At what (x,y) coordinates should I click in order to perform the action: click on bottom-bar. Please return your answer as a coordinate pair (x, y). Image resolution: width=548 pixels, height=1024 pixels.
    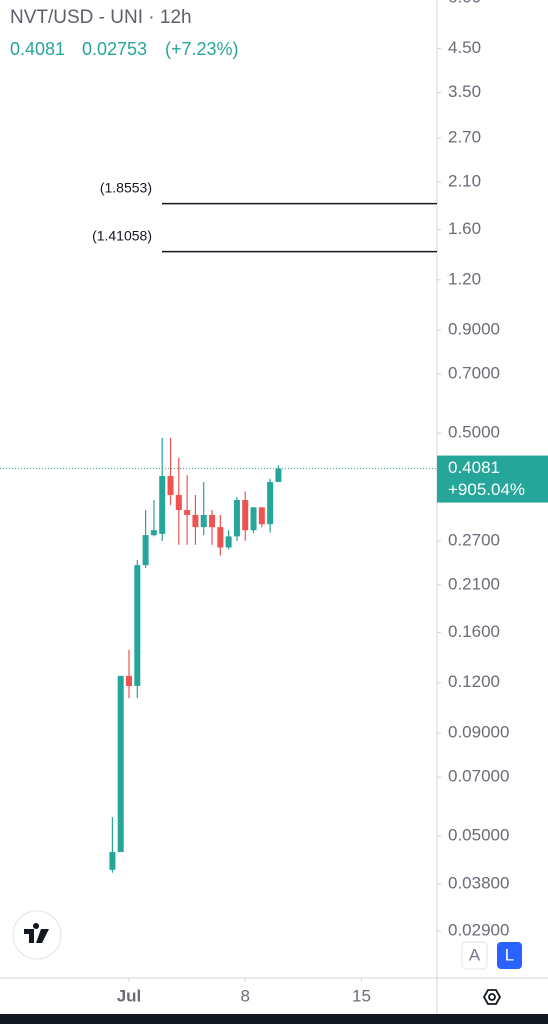
    Looking at the image, I should click on (274, 1019).